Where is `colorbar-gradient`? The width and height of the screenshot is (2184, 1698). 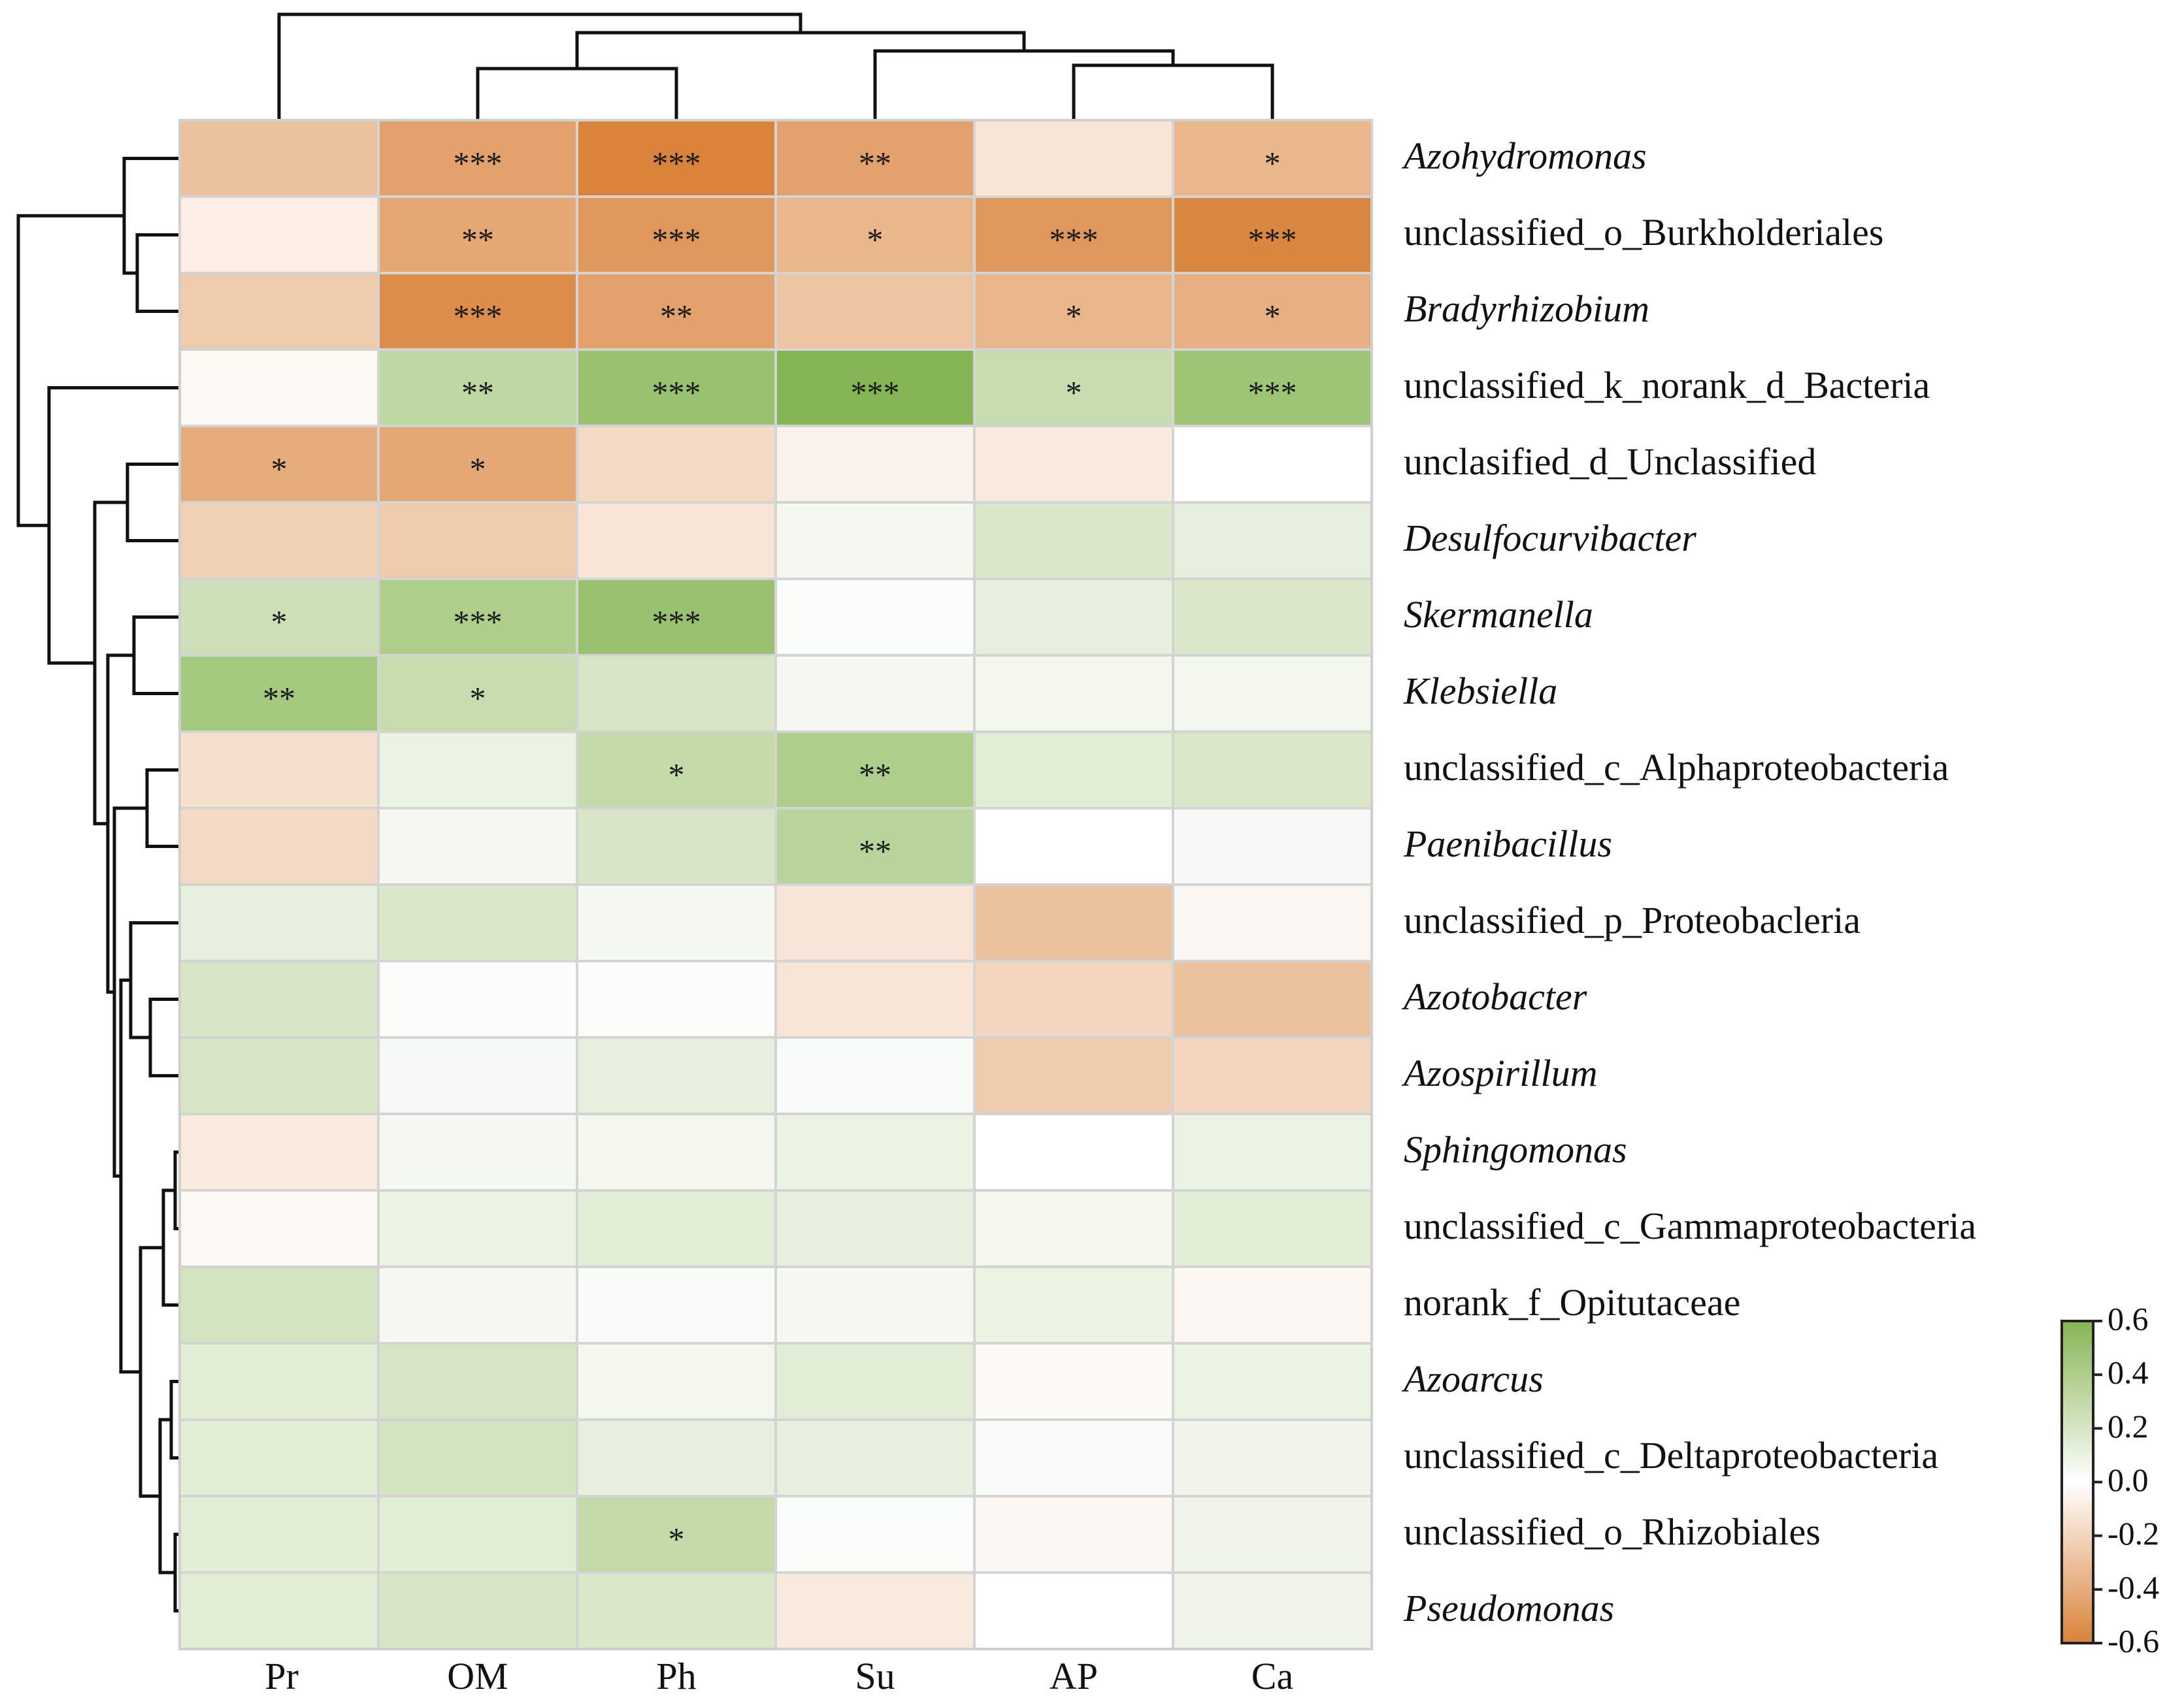
colorbar-gradient is located at coordinates (2077, 1482).